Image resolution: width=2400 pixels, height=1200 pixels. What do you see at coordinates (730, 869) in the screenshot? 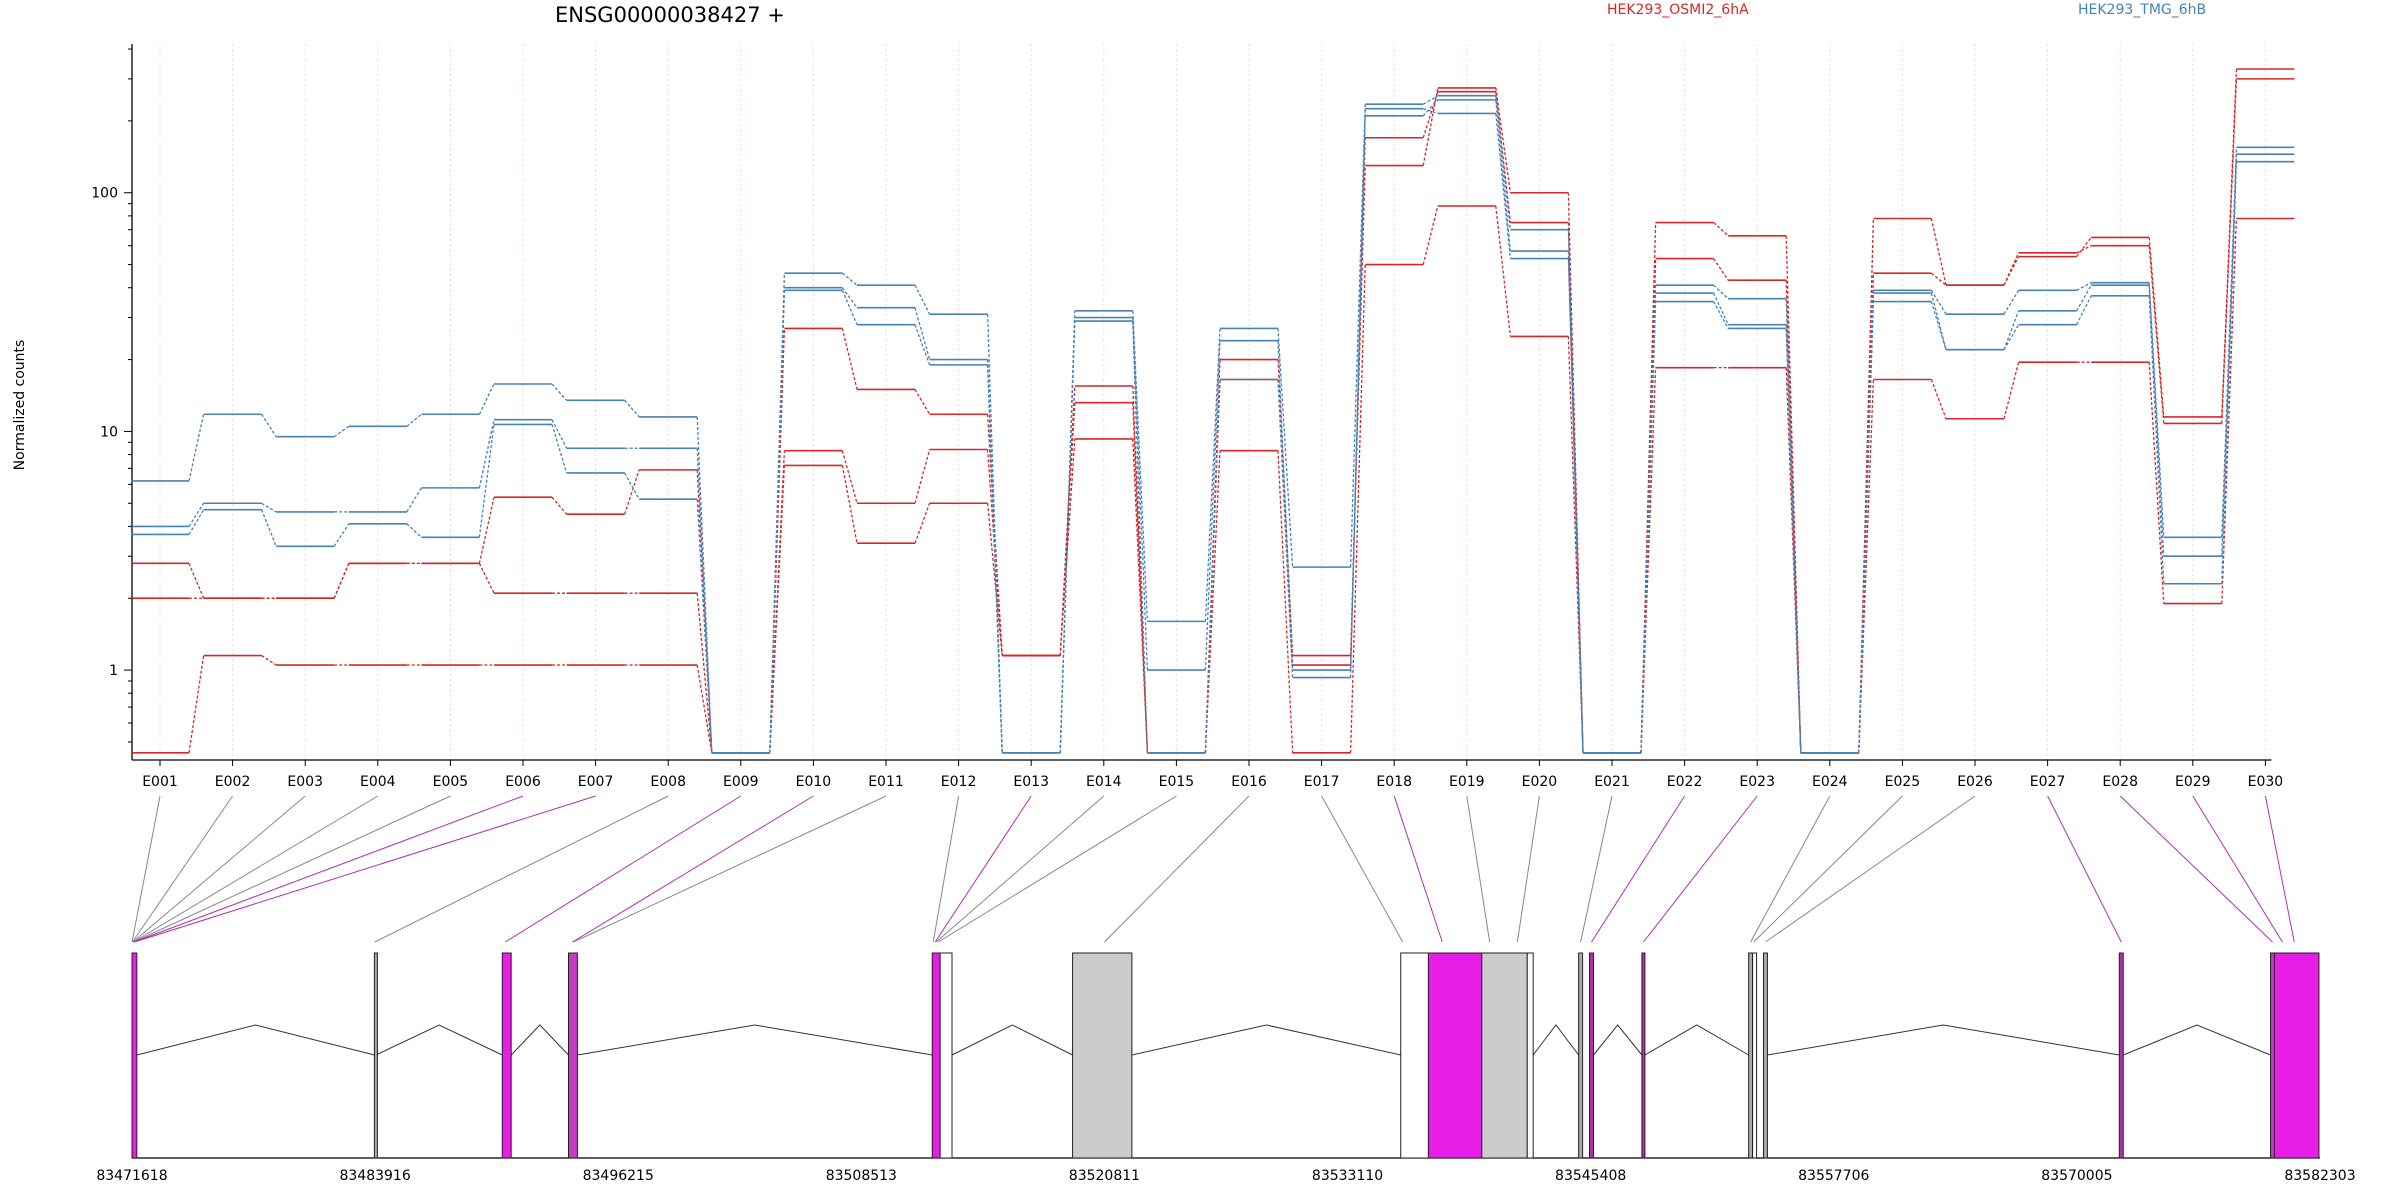
I see `connector-e011` at bounding box center [730, 869].